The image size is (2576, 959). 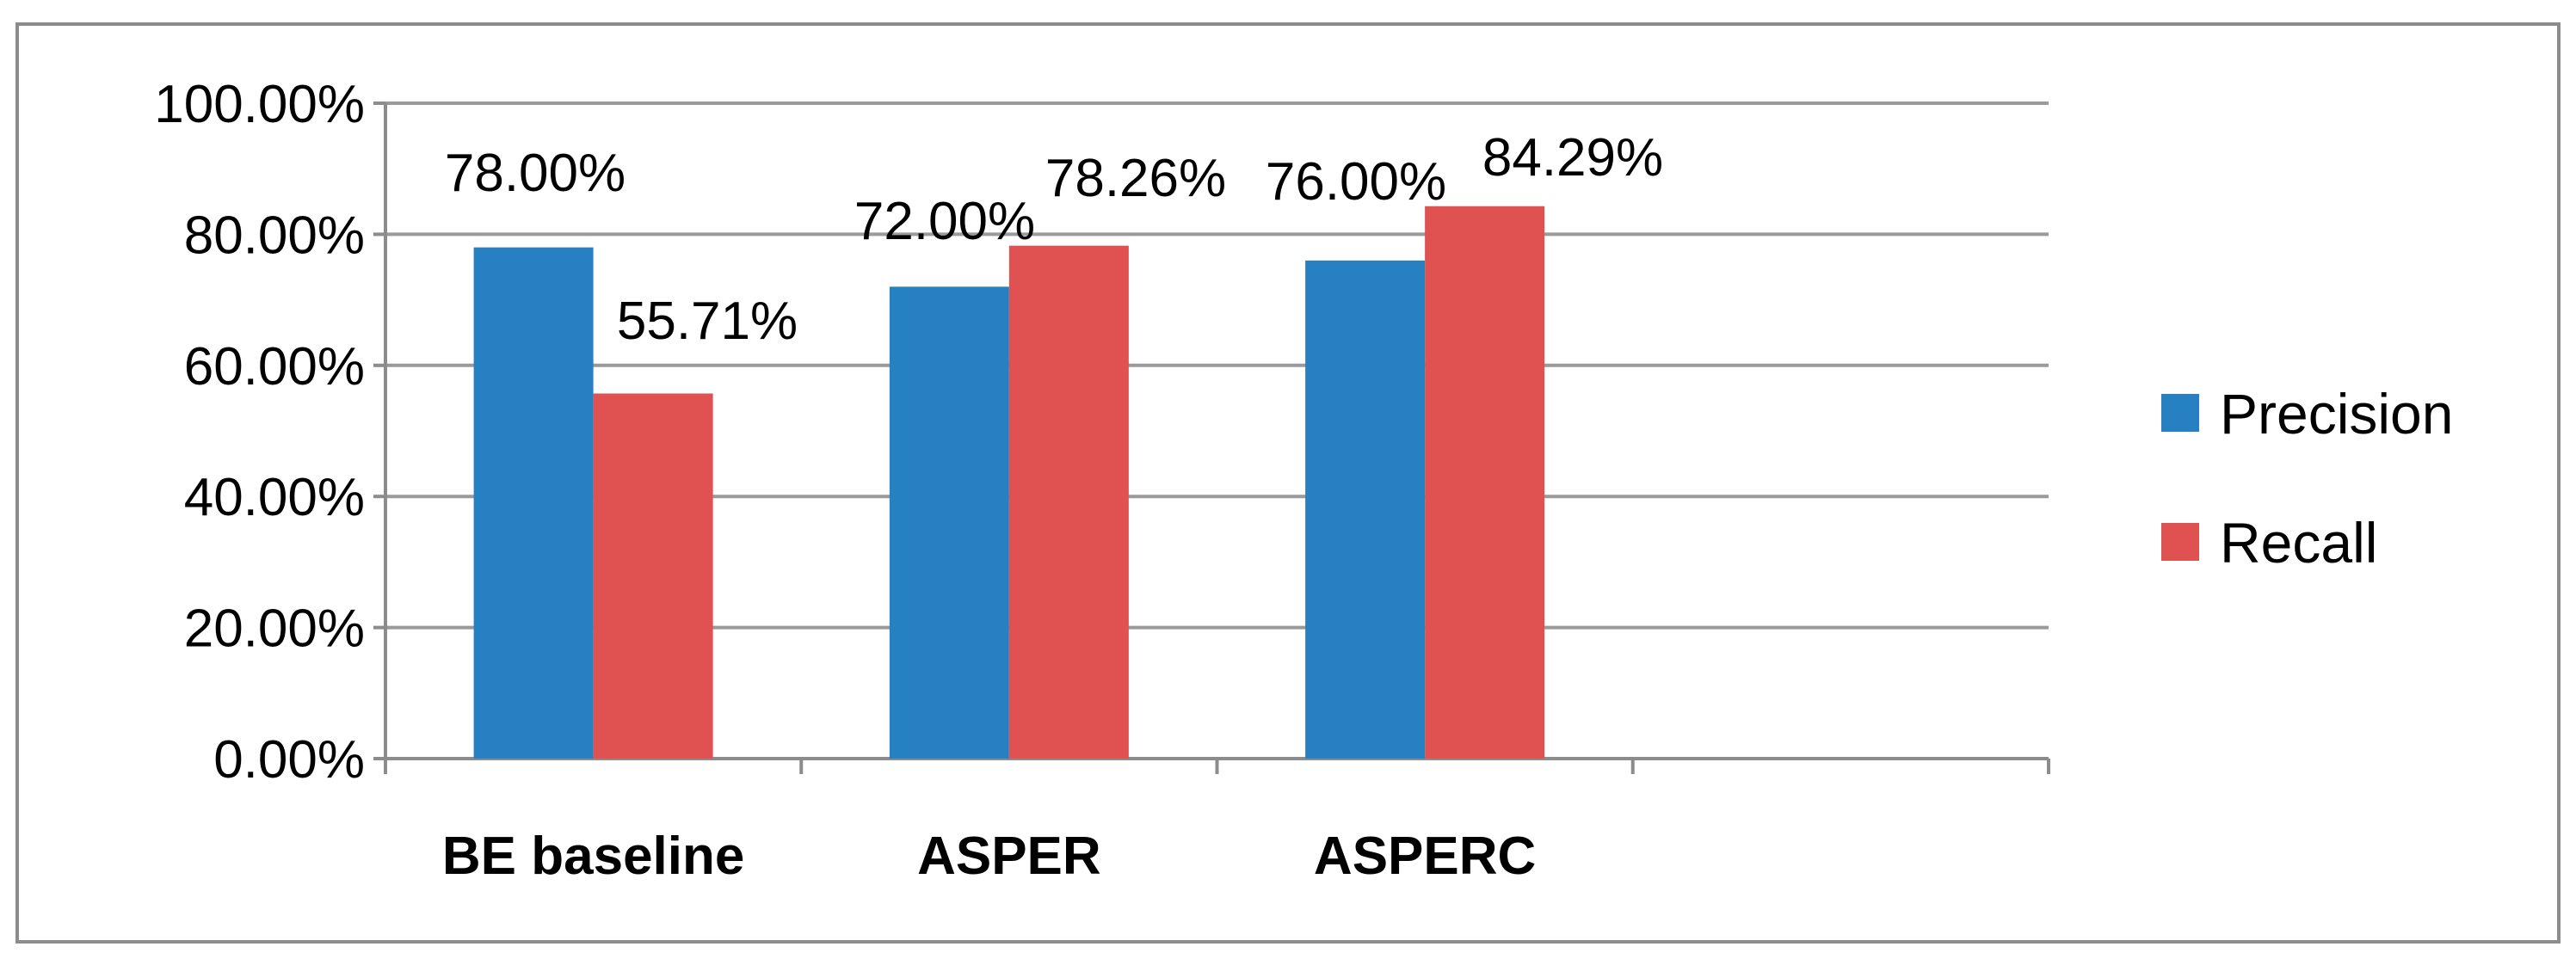 I want to click on x-category-label: BE baseline, so click(x=593, y=856).